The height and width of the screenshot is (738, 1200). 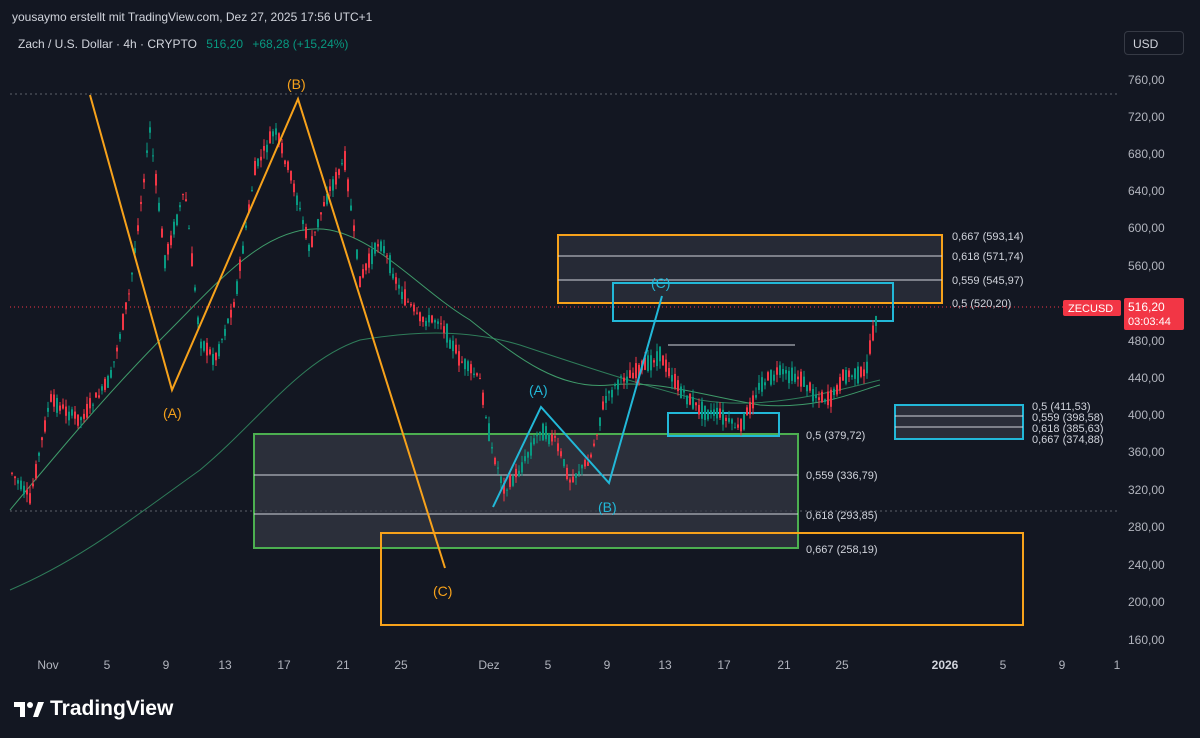 I want to click on time-tick-label: 2026, so click(x=945, y=665).